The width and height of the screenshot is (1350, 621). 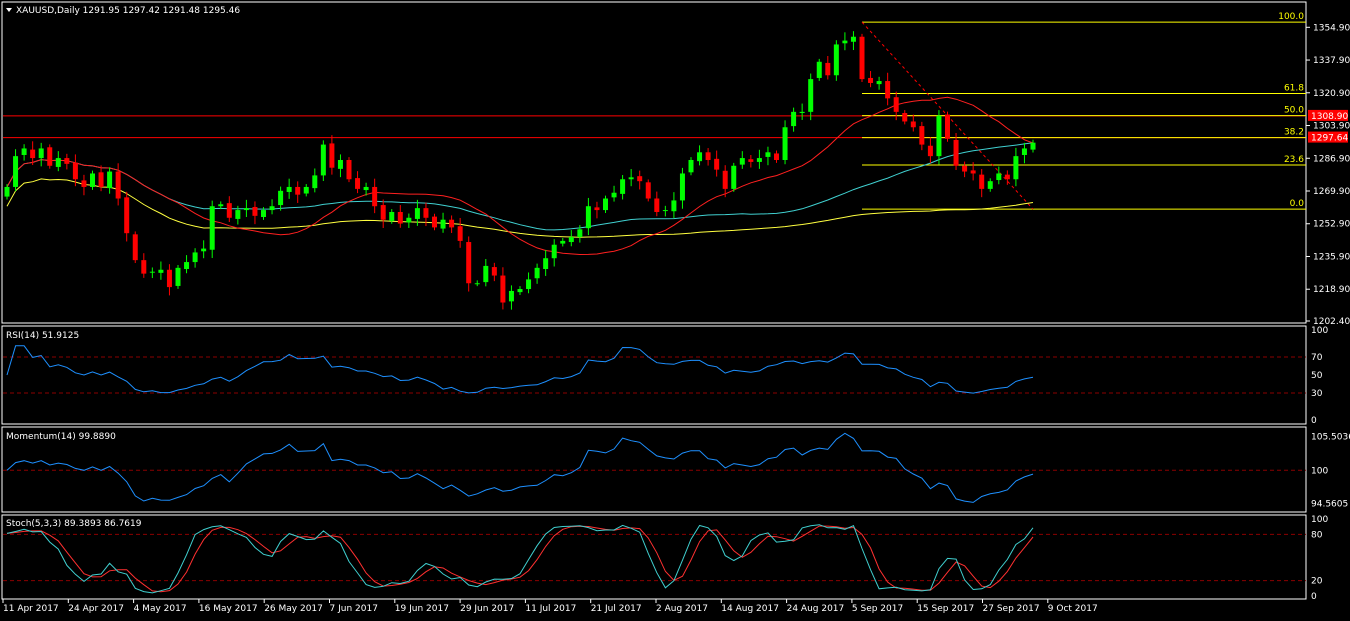 I want to click on x-tick-label: 11 Jul 2017, so click(x=550, y=609).